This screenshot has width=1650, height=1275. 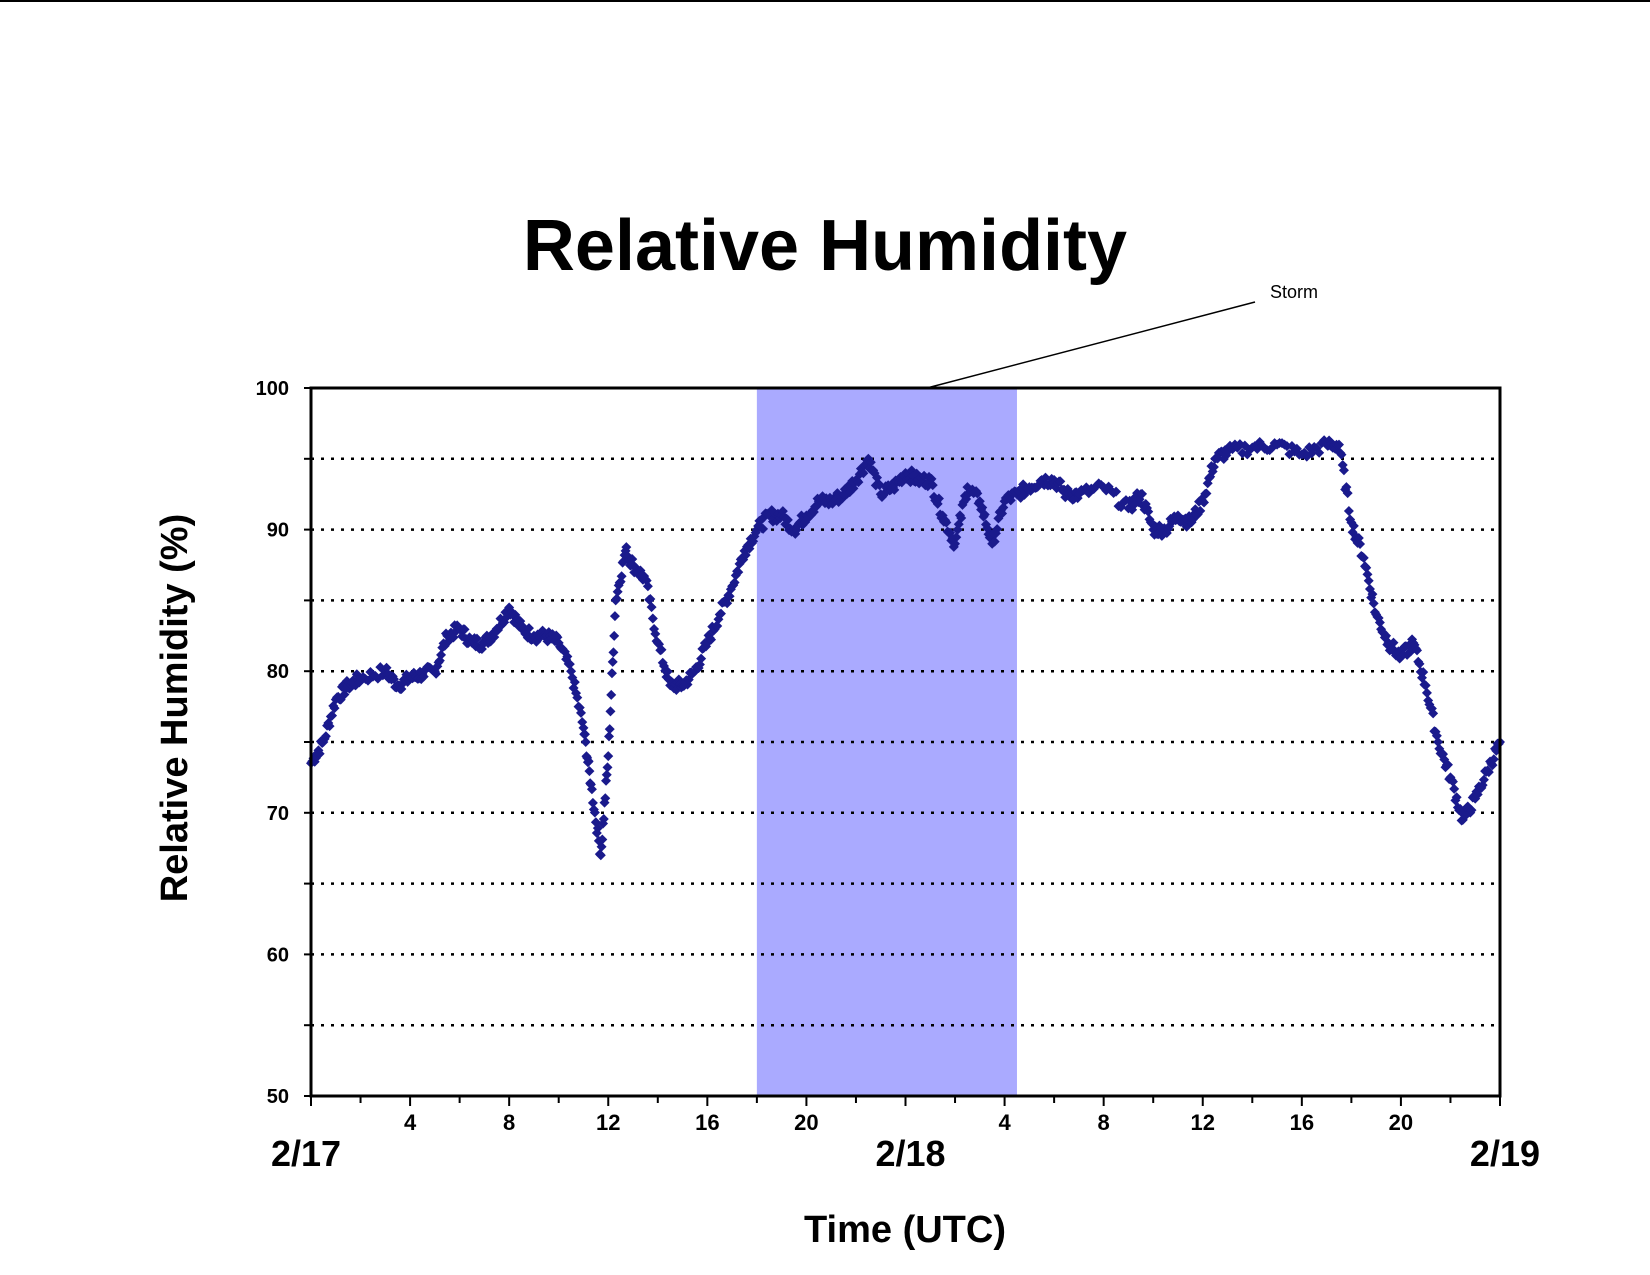 What do you see at coordinates (278, 955) in the screenshot?
I see `y-tick-label: 60` at bounding box center [278, 955].